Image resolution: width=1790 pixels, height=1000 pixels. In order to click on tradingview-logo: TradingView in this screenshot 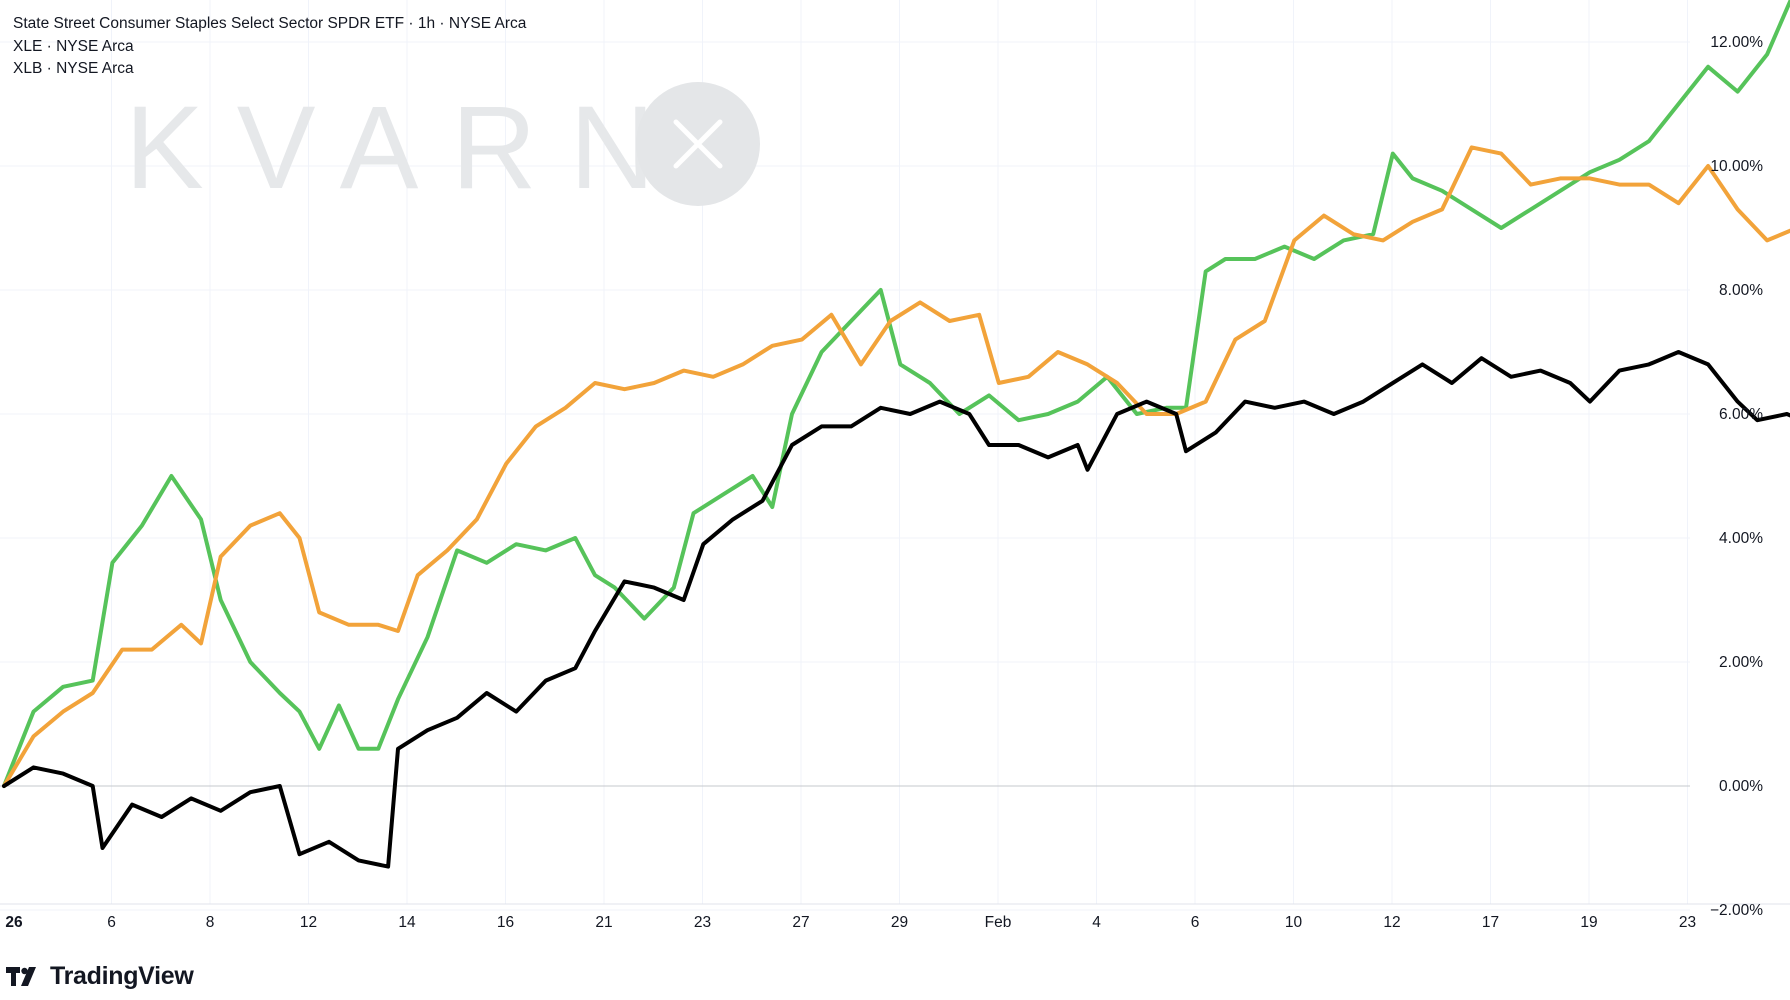, I will do `click(100, 976)`.